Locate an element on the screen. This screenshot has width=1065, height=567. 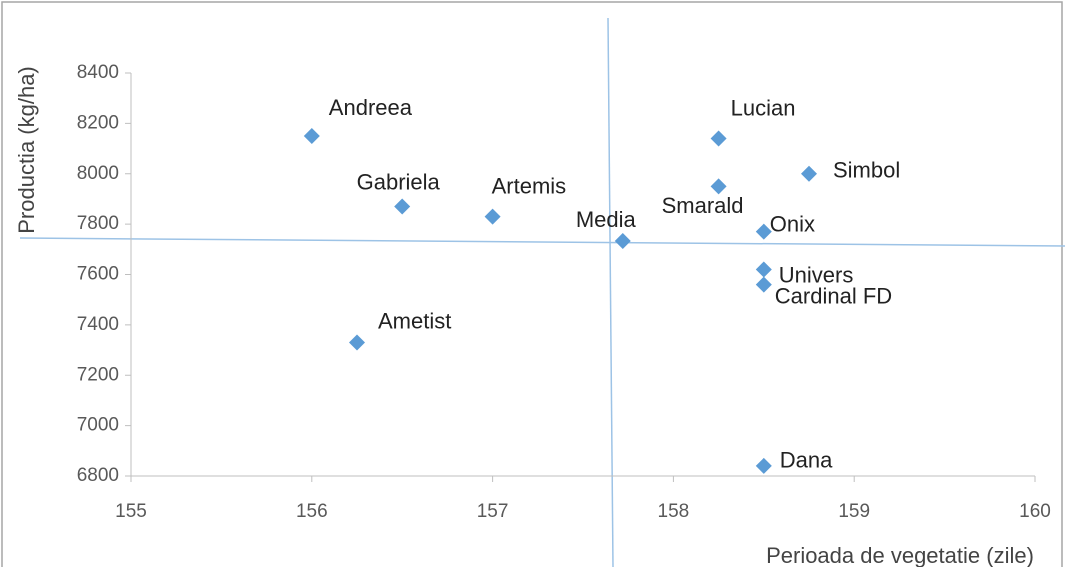
x-tick-label: 156 is located at coordinates (312, 511).